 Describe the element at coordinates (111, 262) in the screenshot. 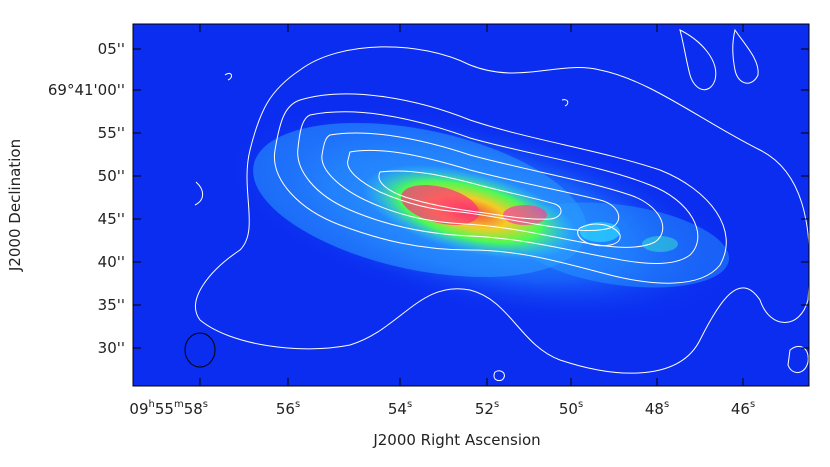

I see `y-tick-label-5: 40''` at that location.